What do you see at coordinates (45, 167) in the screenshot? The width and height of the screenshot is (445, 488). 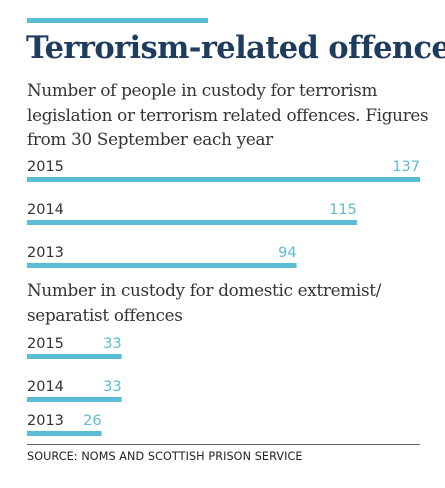 I see `chart1-category-label: 2015` at bounding box center [45, 167].